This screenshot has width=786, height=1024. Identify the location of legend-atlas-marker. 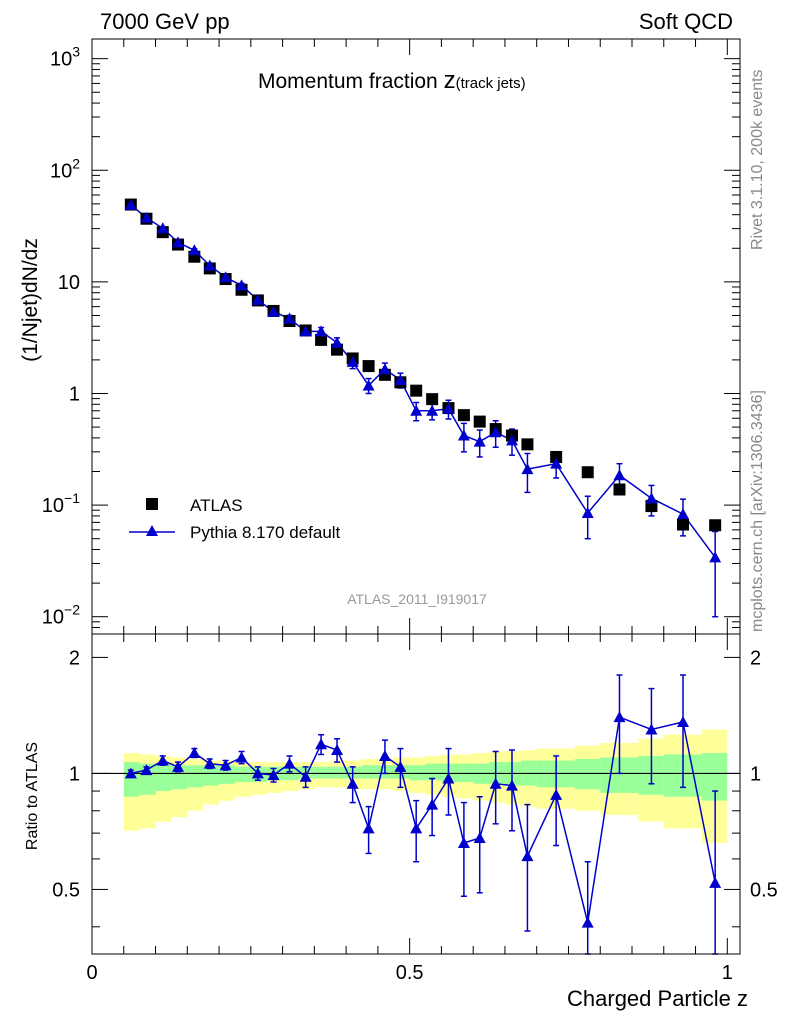
(152, 504).